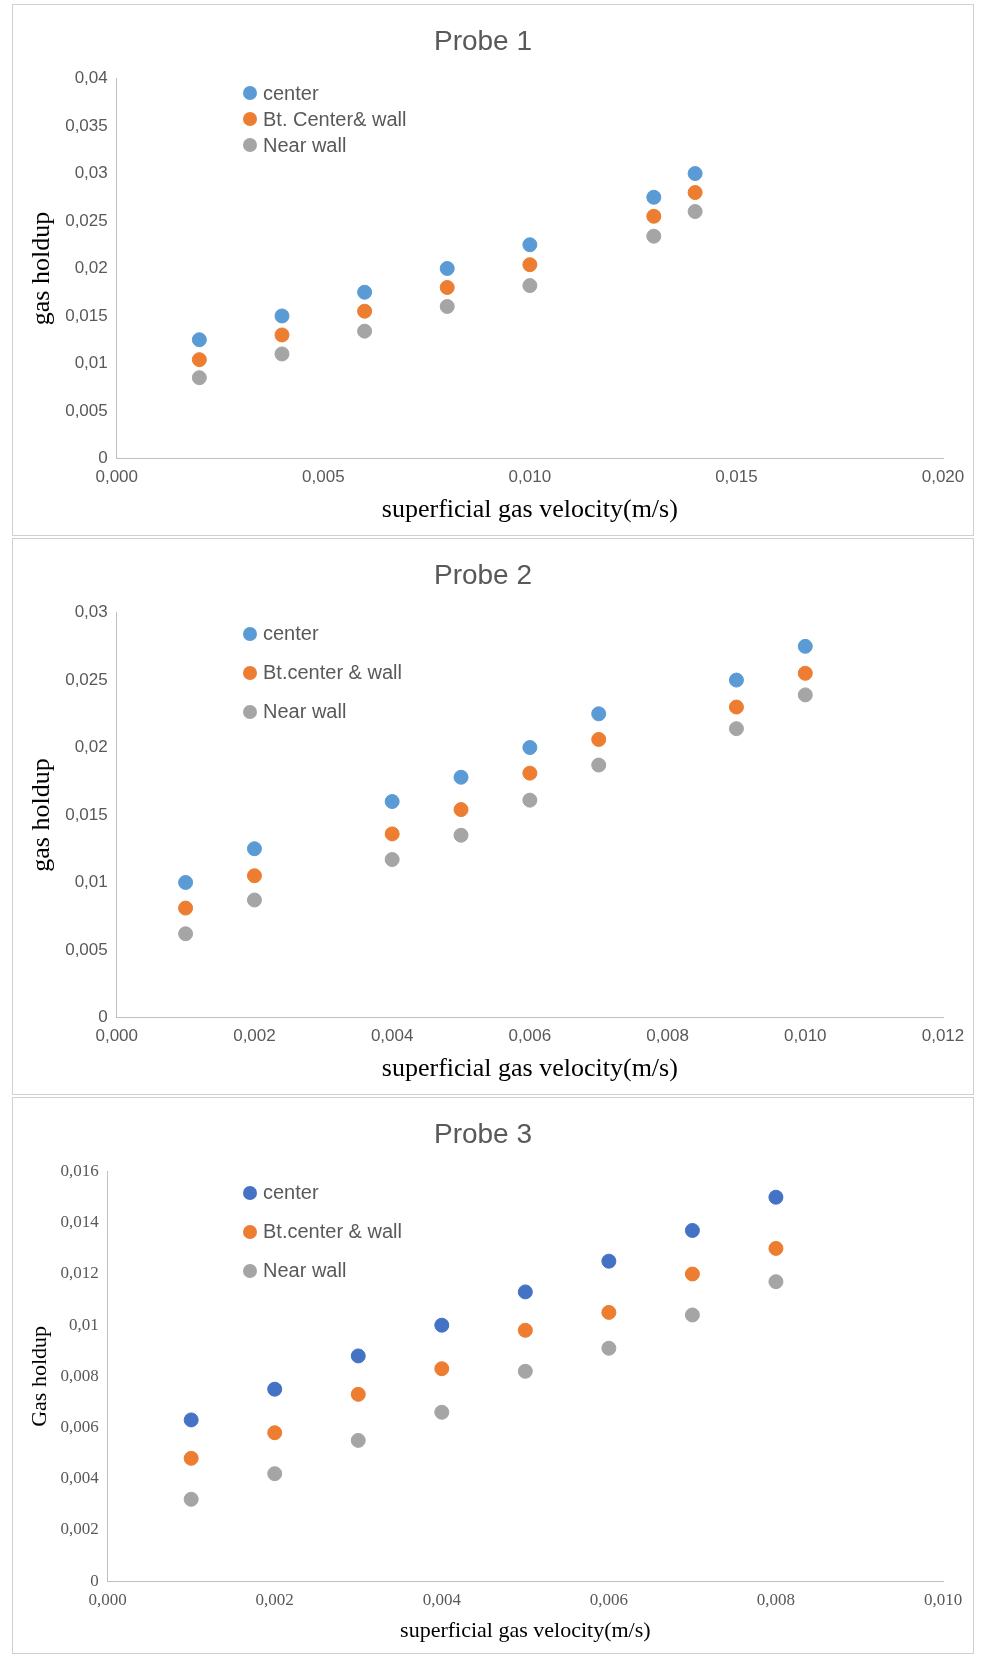  What do you see at coordinates (483, 574) in the screenshot?
I see `chart-title: Probe 2` at bounding box center [483, 574].